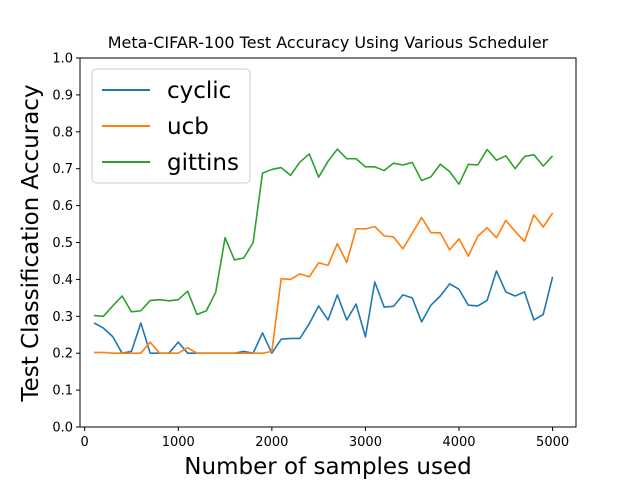 This screenshot has width=640, height=480. What do you see at coordinates (62, 317) in the screenshot?
I see `y-tick-label: 0.3` at bounding box center [62, 317].